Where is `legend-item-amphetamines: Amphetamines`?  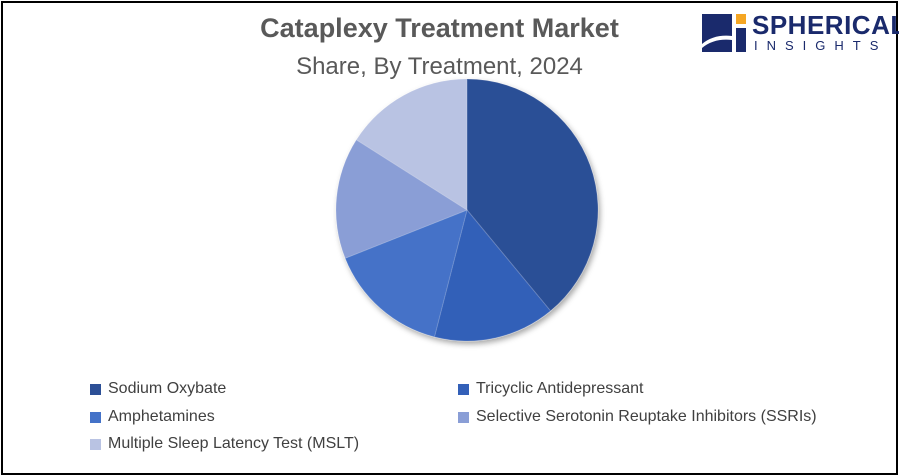
legend-item-amphetamines: Amphetamines is located at coordinates (152, 417).